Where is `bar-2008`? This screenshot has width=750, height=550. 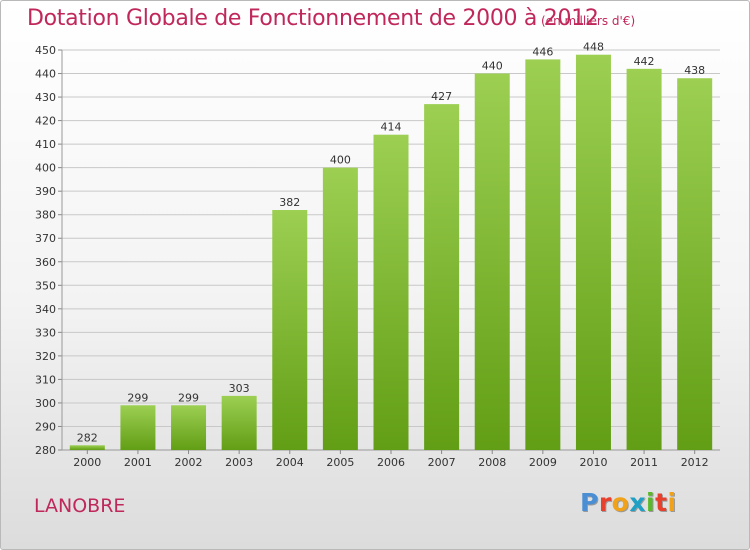 bar-2008 is located at coordinates (492, 261).